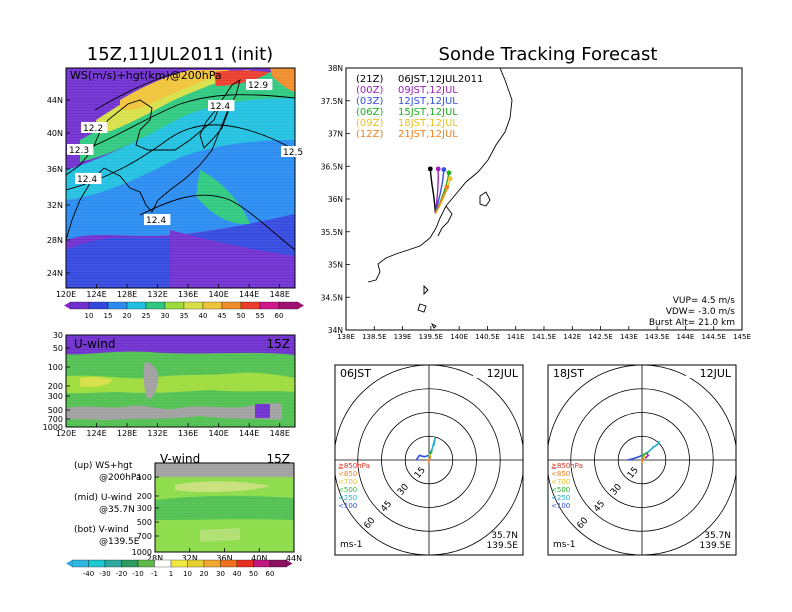 Image resolution: width=792 pixels, height=612 pixels. I want to click on colorbar-label: 20, so click(127, 316).